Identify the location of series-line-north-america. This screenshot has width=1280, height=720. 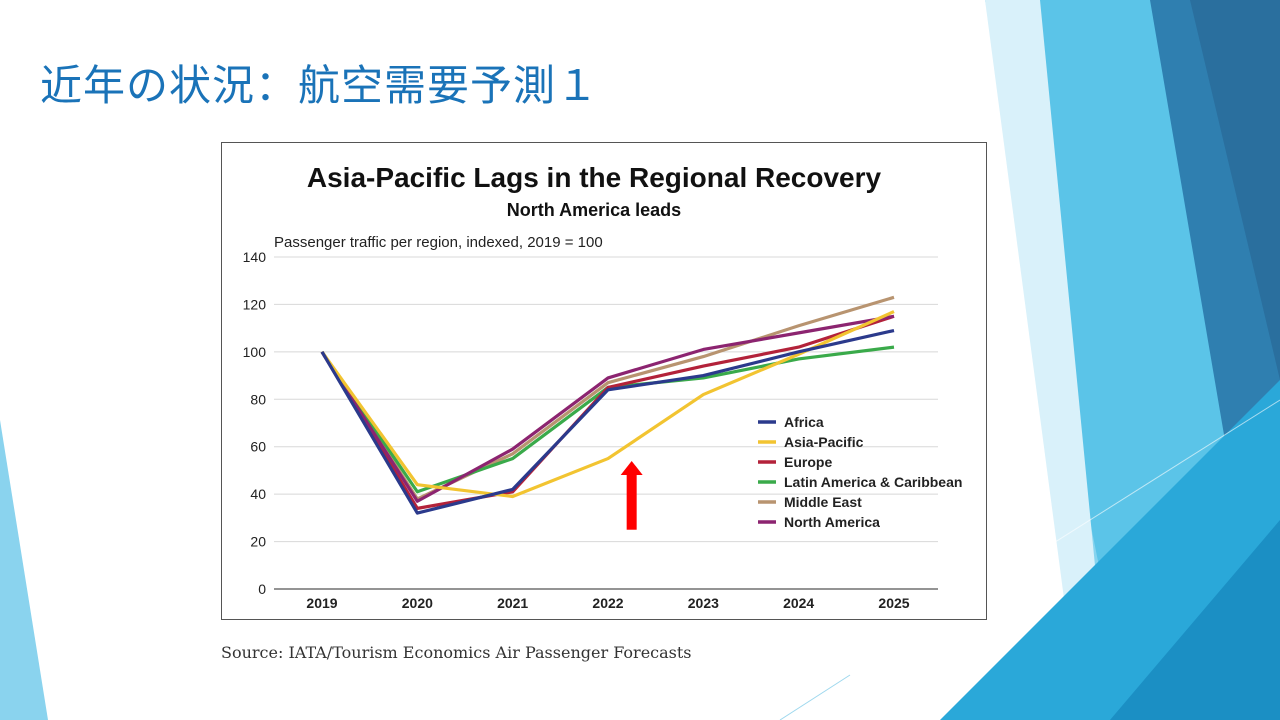
(607, 408).